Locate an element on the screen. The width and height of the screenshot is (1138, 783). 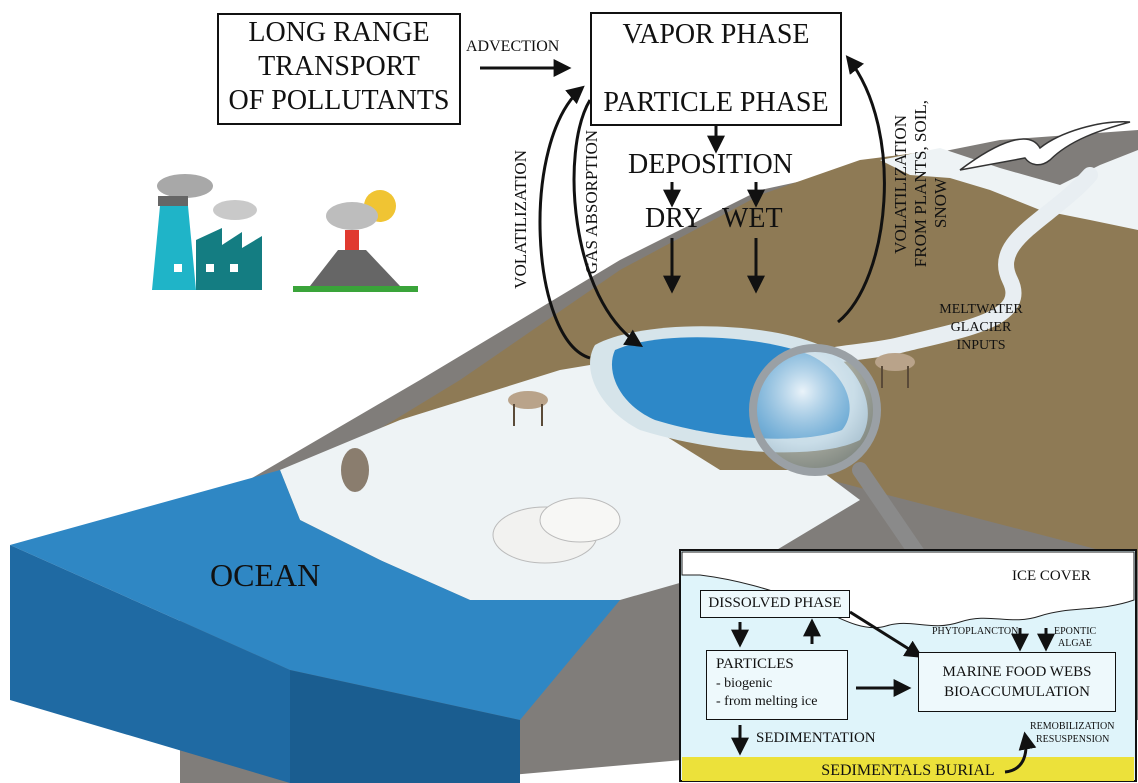
advection-label: ADVECTION is located at coordinates (513, 46).